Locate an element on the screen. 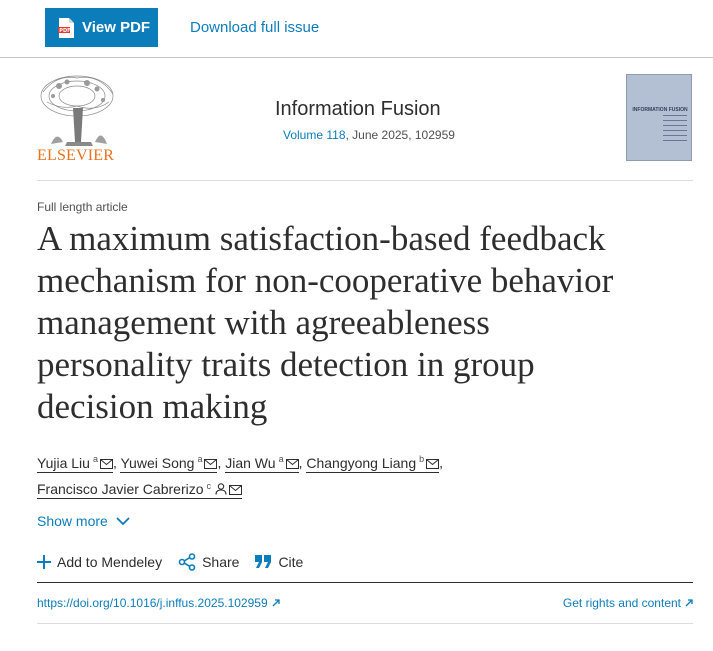 The width and height of the screenshot is (713, 651). author-name: Jian Wu is located at coordinates (250, 462).